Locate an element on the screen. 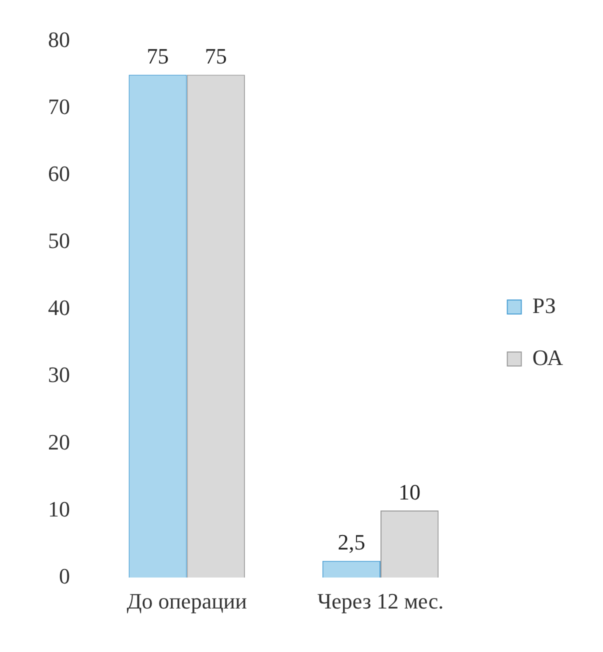  y-tick-label: 60 is located at coordinates (59, 173).